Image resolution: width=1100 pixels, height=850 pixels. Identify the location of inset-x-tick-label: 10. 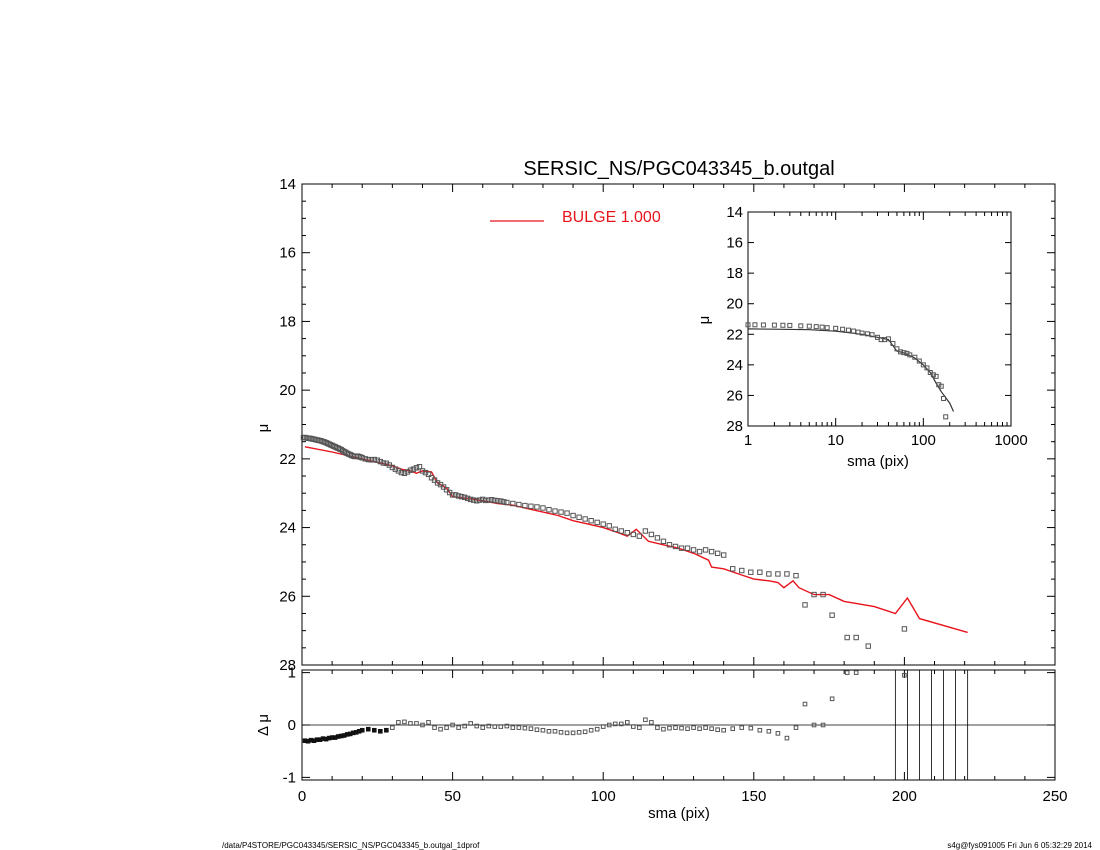
(835, 440).